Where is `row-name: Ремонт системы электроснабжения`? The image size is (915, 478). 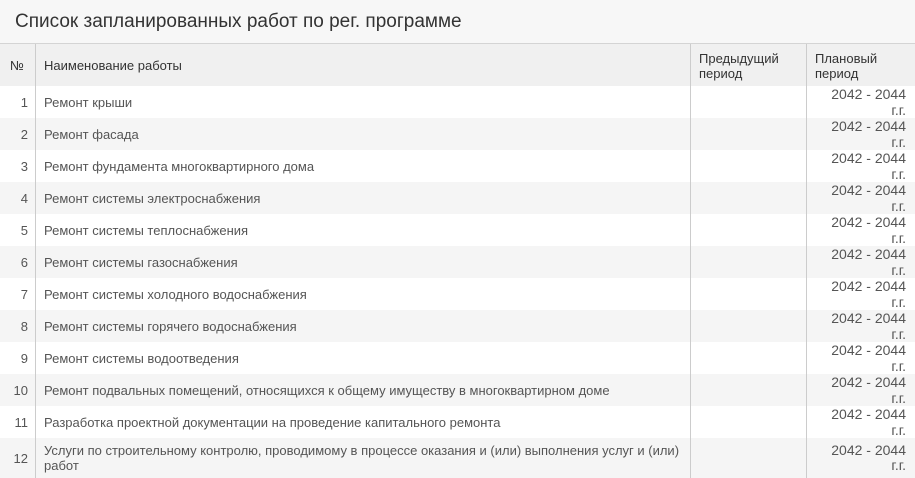
row-name: Ремонт системы электроснабжения is located at coordinates (363, 198).